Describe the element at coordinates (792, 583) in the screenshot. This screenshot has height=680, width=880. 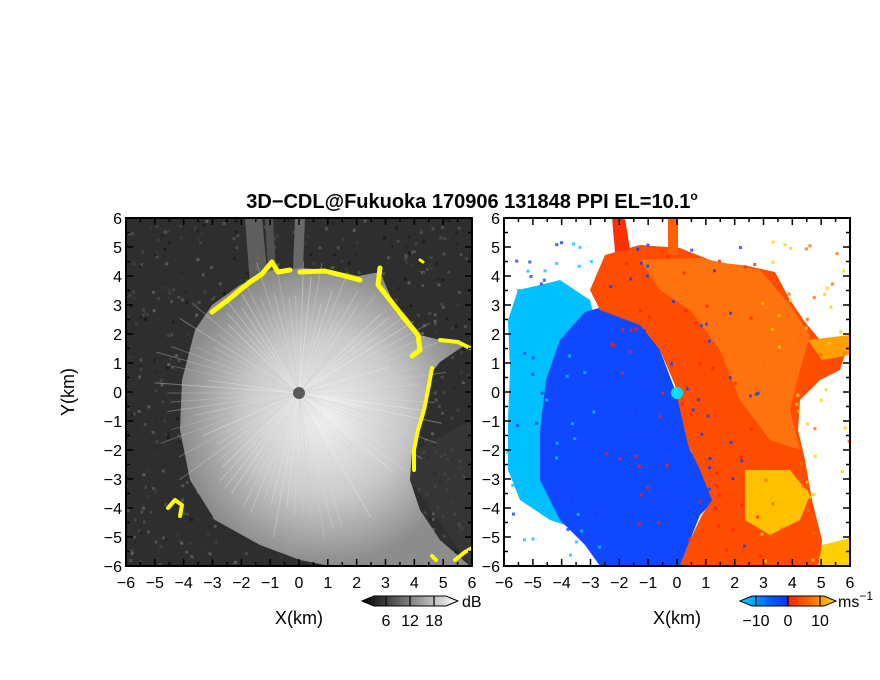
I see `x-tick-label: 4` at that location.